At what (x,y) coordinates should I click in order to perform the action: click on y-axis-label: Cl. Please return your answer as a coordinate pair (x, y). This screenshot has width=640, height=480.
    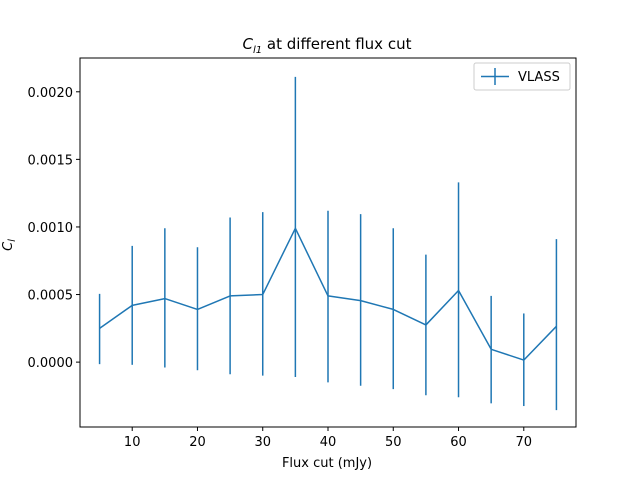
    Looking at the image, I should click on (9, 245).